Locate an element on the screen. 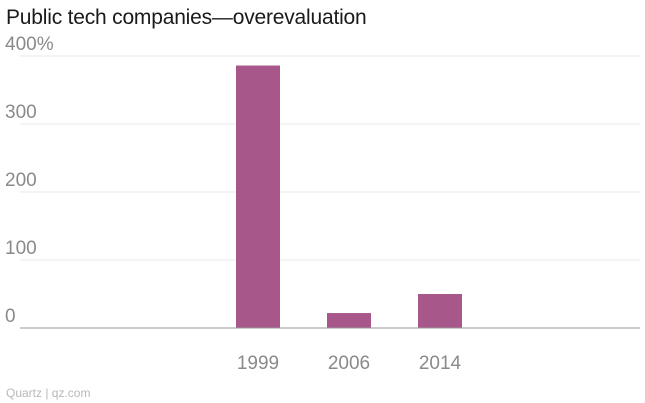  x-tick-label-2014: 2014 is located at coordinates (440, 363).